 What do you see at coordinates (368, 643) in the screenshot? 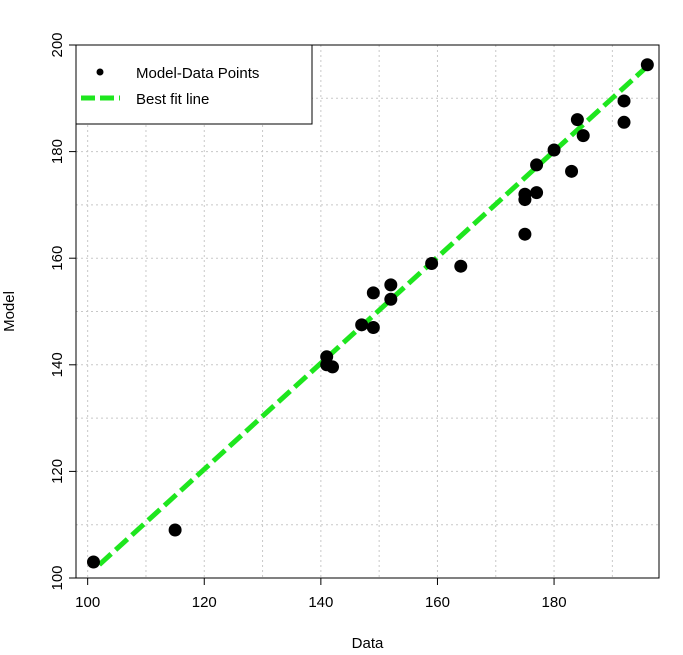
I see `x-axis-label: Data` at bounding box center [368, 643].